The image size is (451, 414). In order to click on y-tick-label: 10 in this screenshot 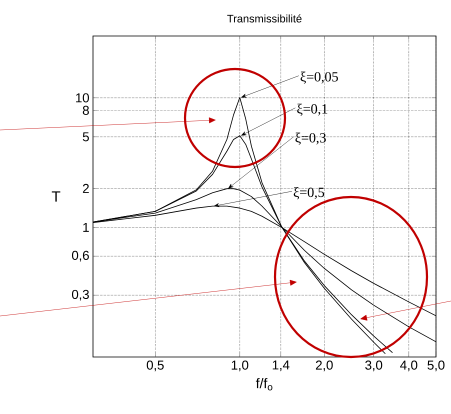, I will do `click(82, 97)`.